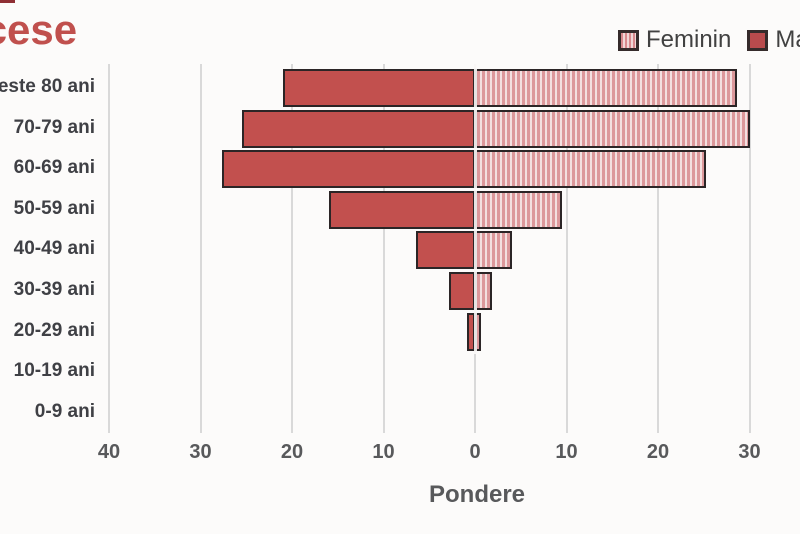  What do you see at coordinates (54, 168) in the screenshot?
I see `category-label: 60-69 ani` at bounding box center [54, 168].